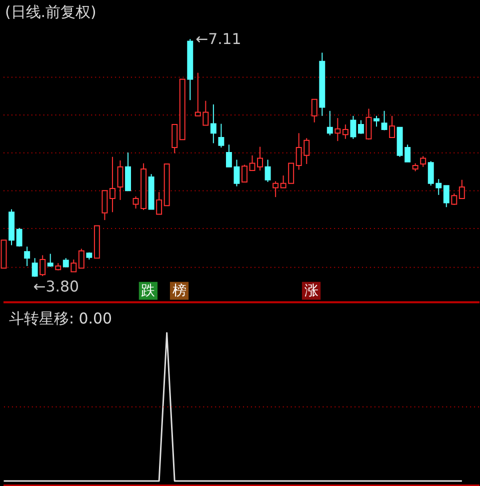  What do you see at coordinates (60, 319) in the screenshot?
I see `chart-title: 斗转星移: 0.00` at bounding box center [60, 319].